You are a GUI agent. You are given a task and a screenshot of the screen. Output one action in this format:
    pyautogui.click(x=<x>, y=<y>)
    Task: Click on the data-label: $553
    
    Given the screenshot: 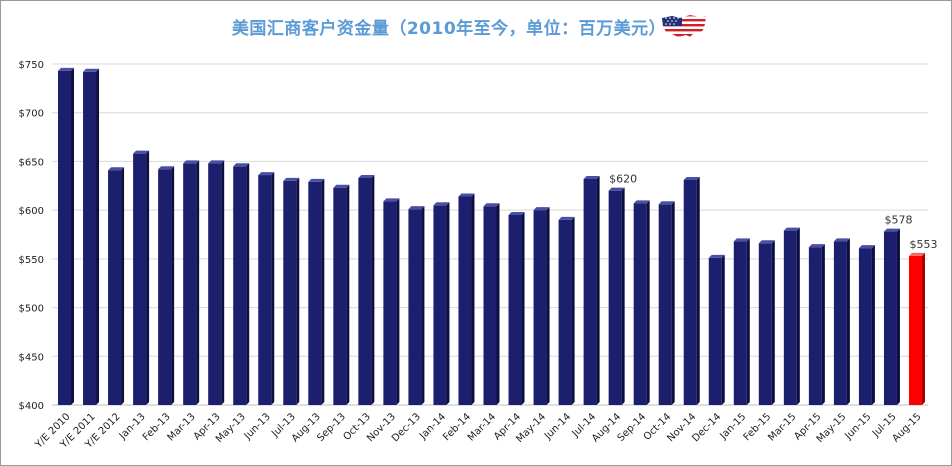 What is the action you would take?
    pyautogui.click(x=923, y=244)
    